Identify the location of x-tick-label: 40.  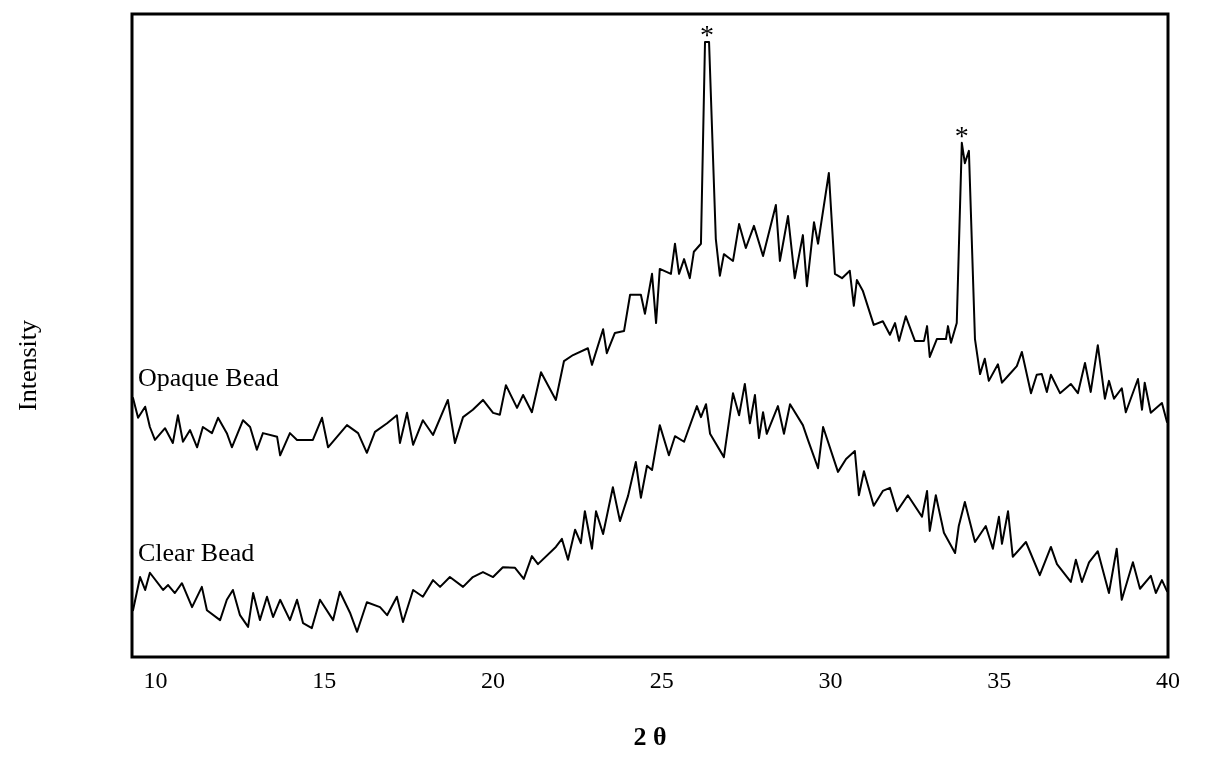
(1168, 680).